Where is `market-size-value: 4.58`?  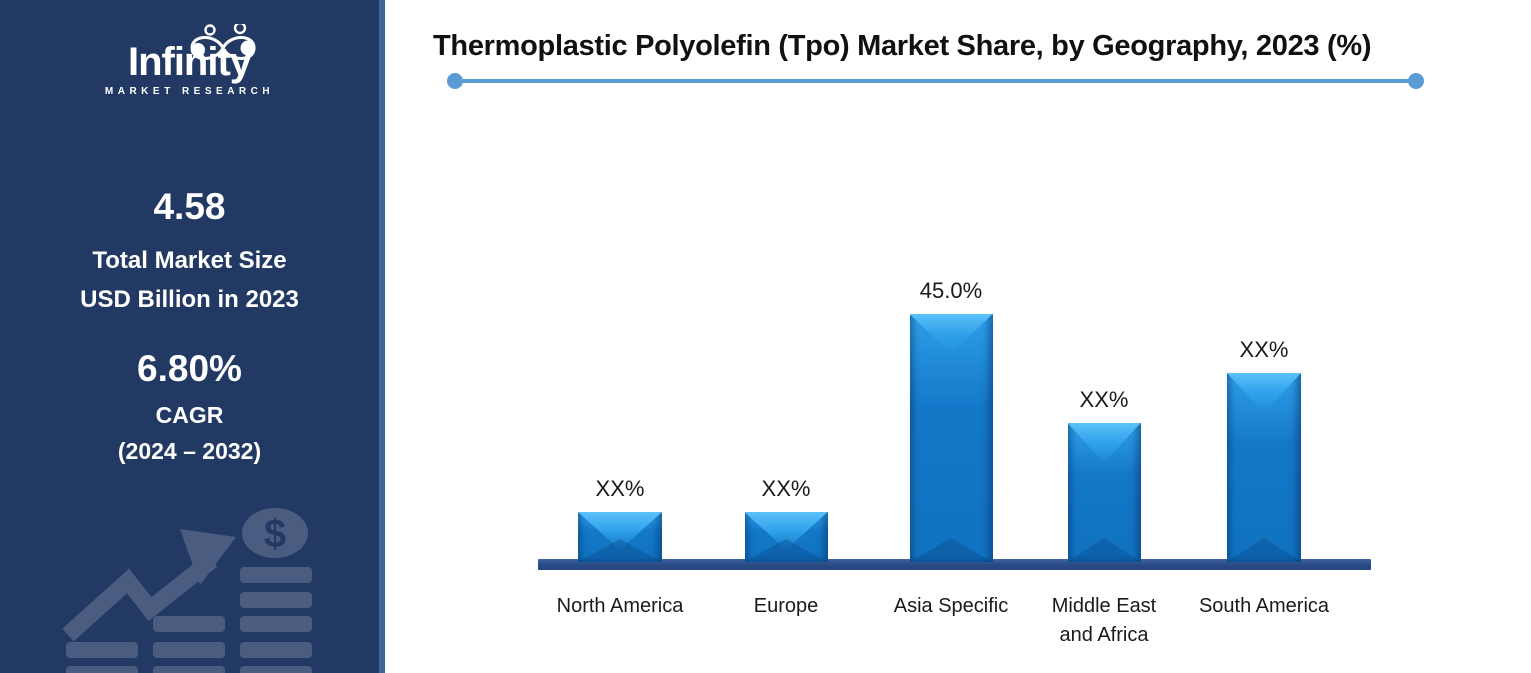 market-size-value: 4.58 is located at coordinates (189, 206).